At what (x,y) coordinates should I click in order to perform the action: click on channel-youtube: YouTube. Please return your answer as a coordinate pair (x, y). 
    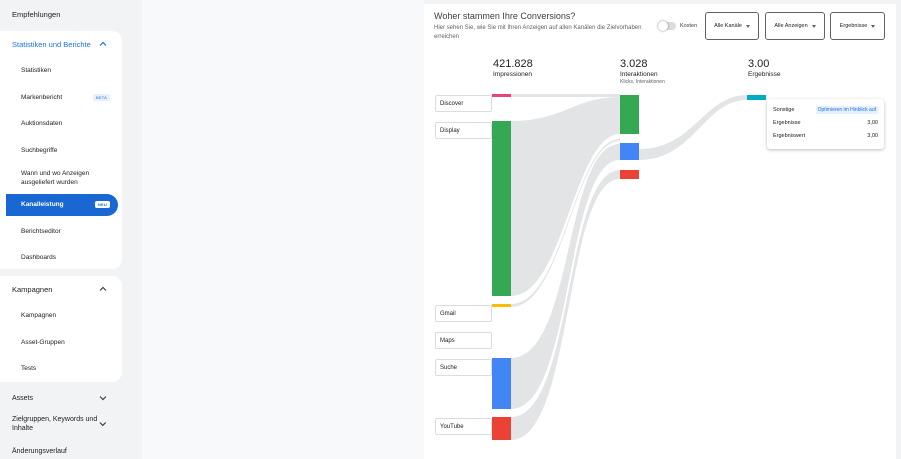
    Looking at the image, I should click on (463, 426).